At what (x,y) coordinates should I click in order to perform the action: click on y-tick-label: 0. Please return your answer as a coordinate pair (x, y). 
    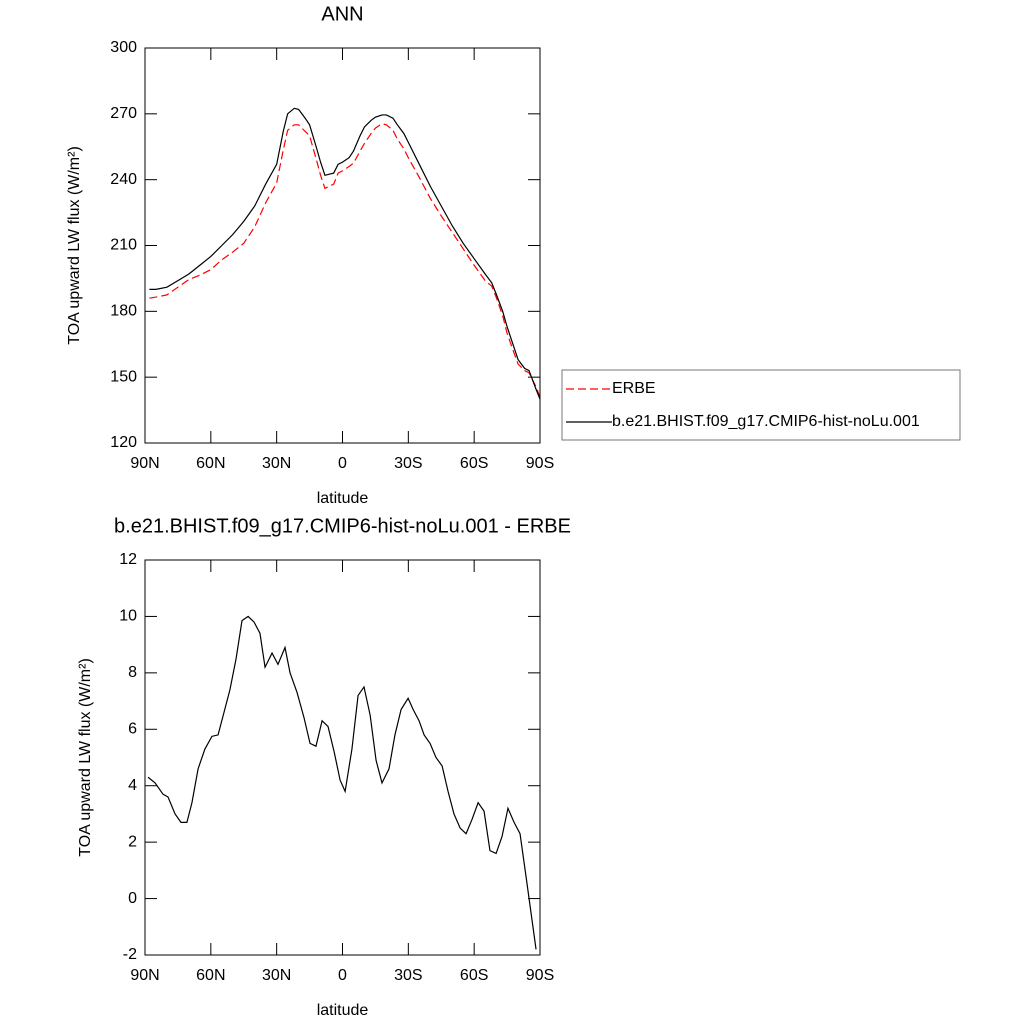
    Looking at the image, I should click on (132, 898).